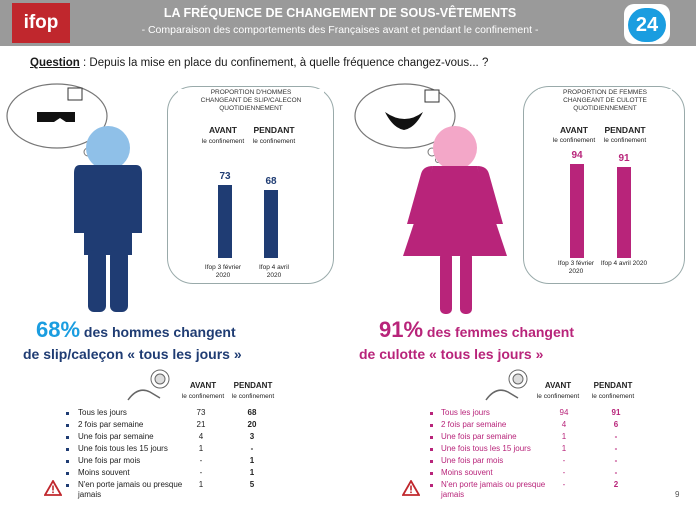 The image size is (696, 507). Describe the element at coordinates (223, 141) in the screenshot. I see `men-col1-sub: le confinement` at that location.